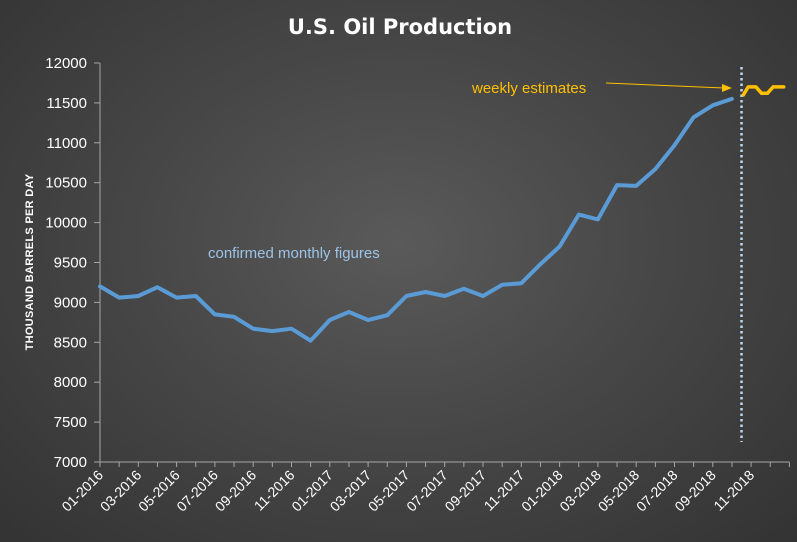  Describe the element at coordinates (528, 88) in the screenshot. I see `annotation-weekly-estimates: weekly estimates` at that location.